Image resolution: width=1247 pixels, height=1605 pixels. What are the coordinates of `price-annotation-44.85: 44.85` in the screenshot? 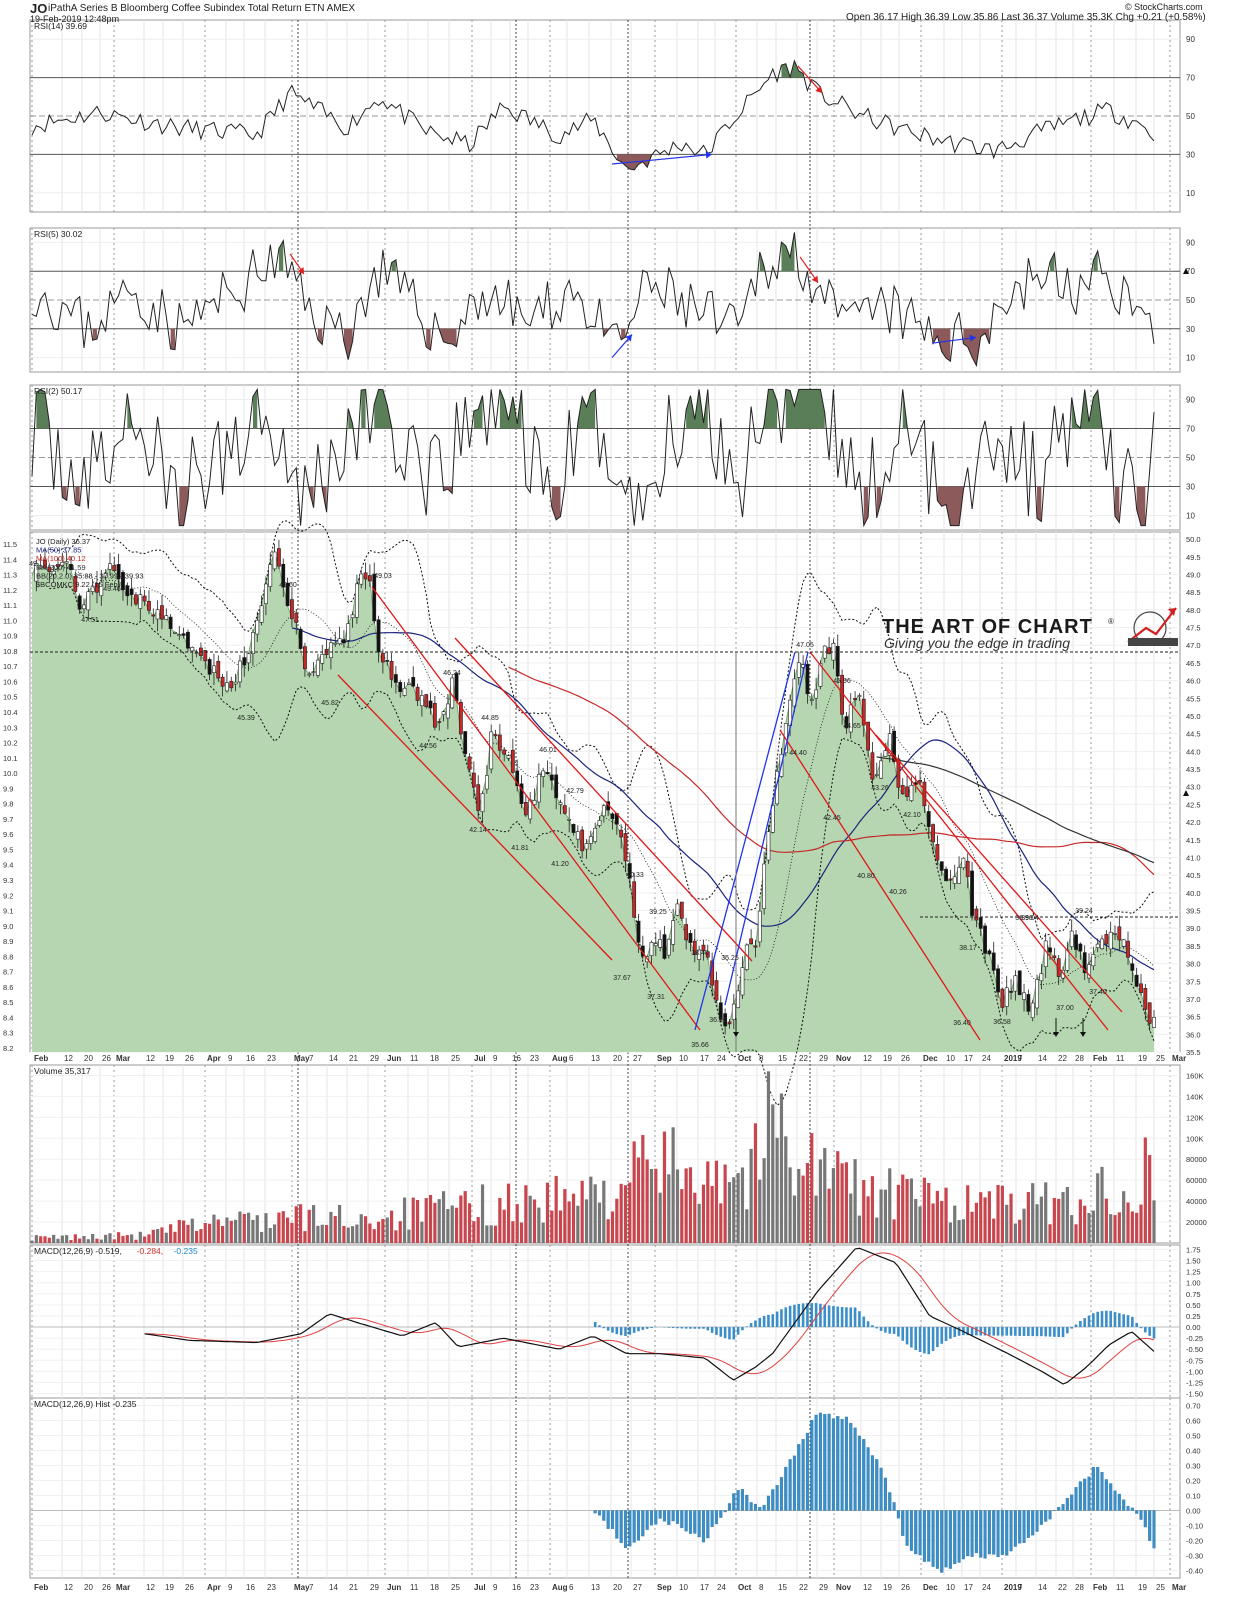 It's located at (490, 718).